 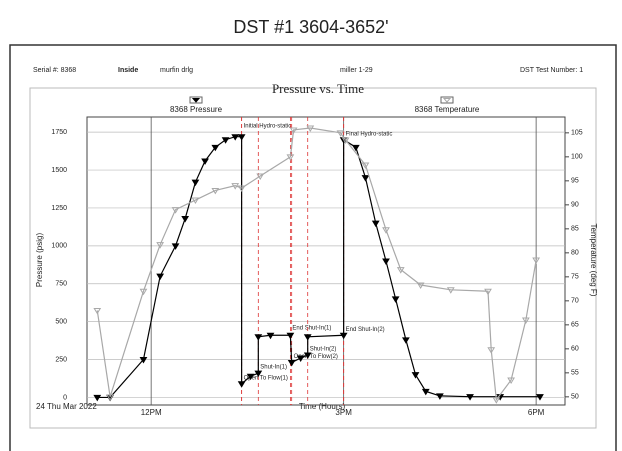 I want to click on event-label: Shut-In(1), so click(x=273, y=368).